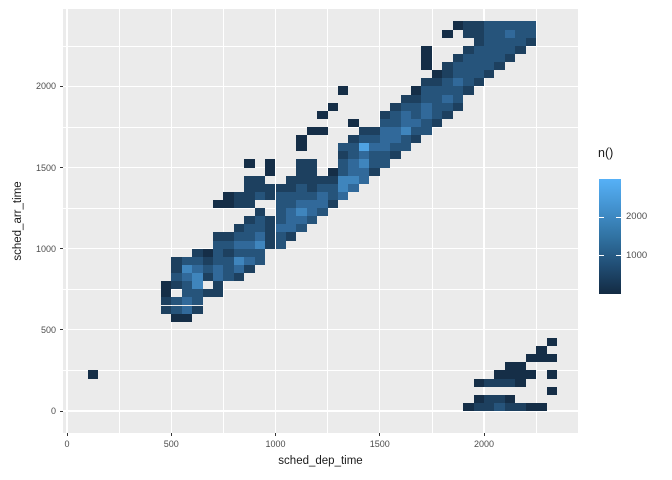  Describe the element at coordinates (610, 236) in the screenshot. I see `legend-gradient-bar` at that location.